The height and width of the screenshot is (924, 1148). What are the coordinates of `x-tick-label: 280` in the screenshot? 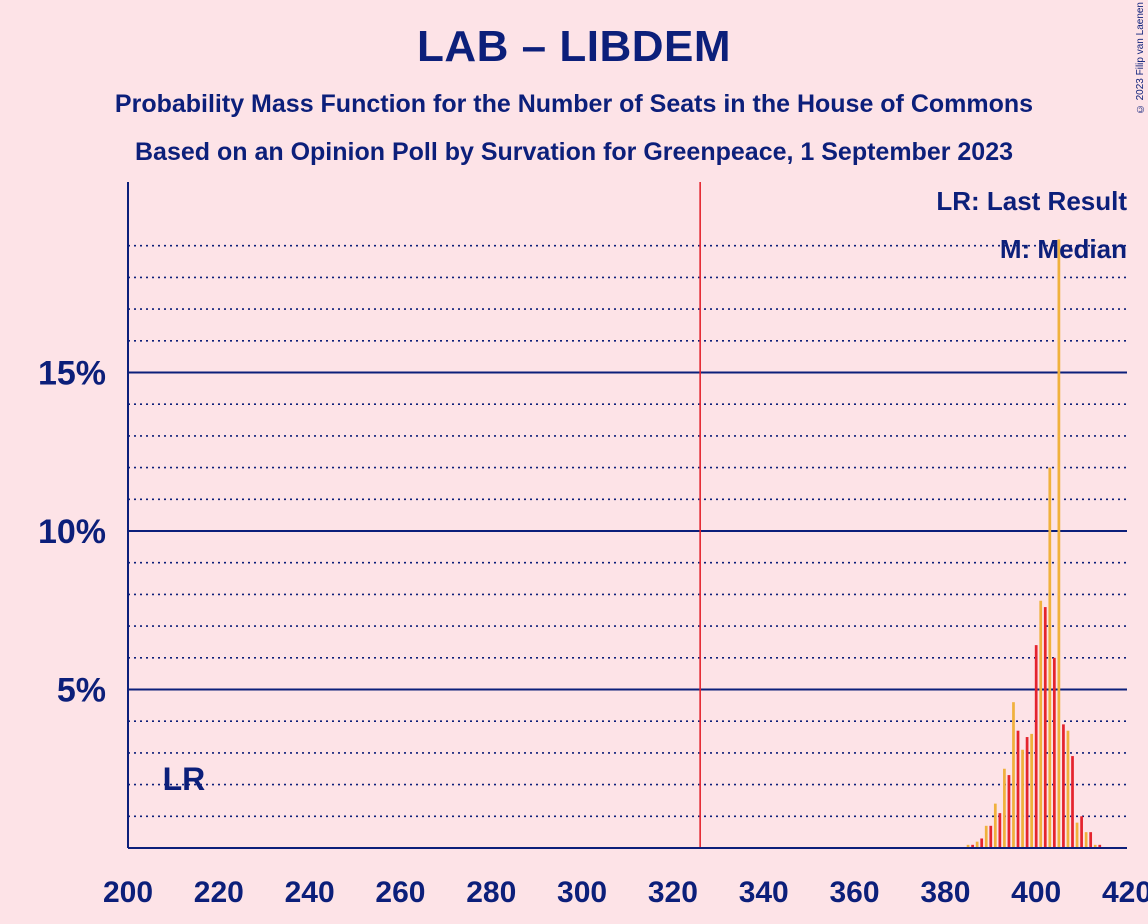 It's located at (491, 892).